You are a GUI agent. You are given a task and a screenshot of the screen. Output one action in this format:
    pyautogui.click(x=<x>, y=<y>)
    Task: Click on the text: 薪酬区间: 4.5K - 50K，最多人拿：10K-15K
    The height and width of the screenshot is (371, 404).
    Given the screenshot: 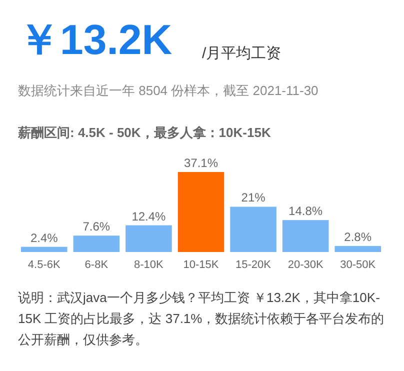 What is the action you would take?
    pyautogui.click(x=144, y=133)
    